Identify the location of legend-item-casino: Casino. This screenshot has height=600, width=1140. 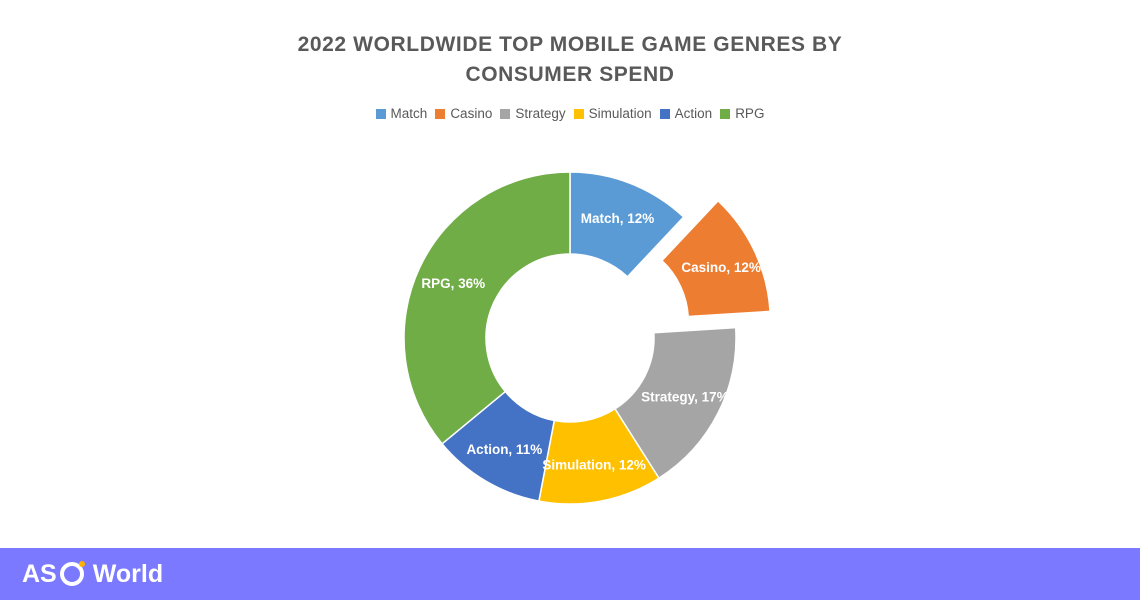
(463, 113).